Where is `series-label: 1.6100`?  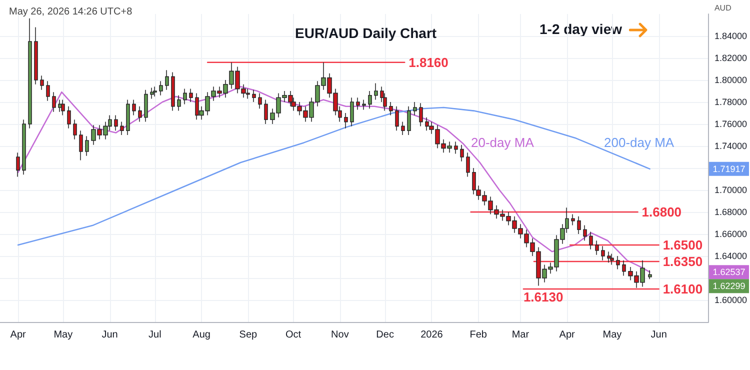 series-label: 1.6100 is located at coordinates (682, 289).